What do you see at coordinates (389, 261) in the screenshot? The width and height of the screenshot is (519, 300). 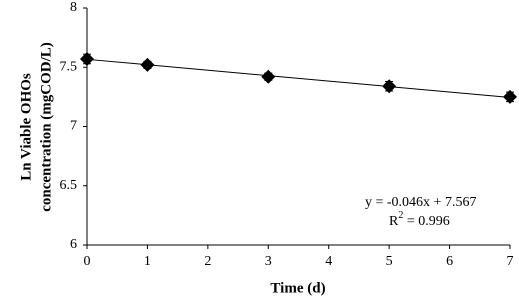 I see `x-tick-label: 5` at bounding box center [389, 261].